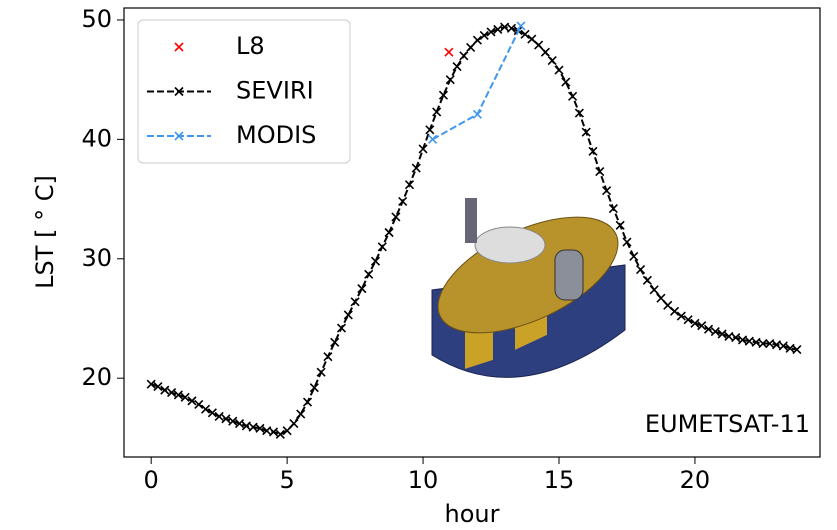 The height and width of the screenshot is (530, 837). Describe the element at coordinates (96, 377) in the screenshot. I see `y-tick-label: 20` at that location.